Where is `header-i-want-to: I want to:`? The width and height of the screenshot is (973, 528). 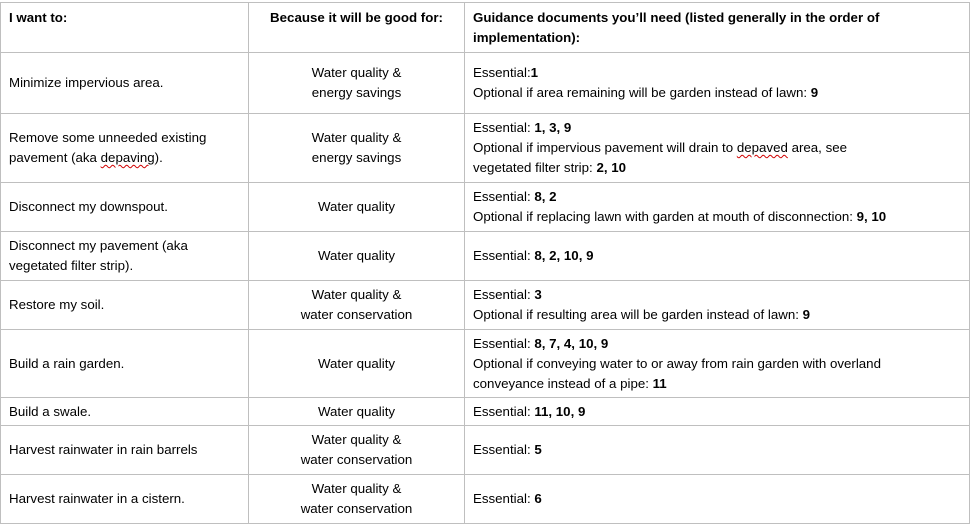
header-i-want-to: I want to: is located at coordinates (124, 27).